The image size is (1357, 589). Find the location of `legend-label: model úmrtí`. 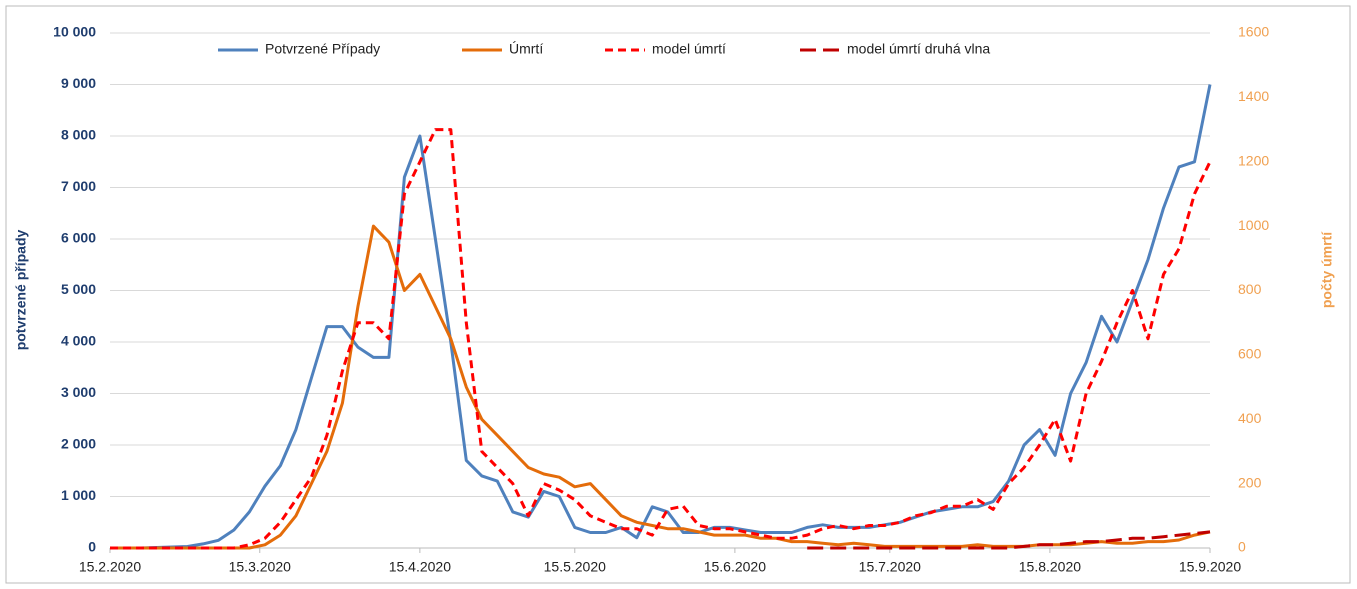

legend-label: model úmrtí is located at coordinates (689, 49).